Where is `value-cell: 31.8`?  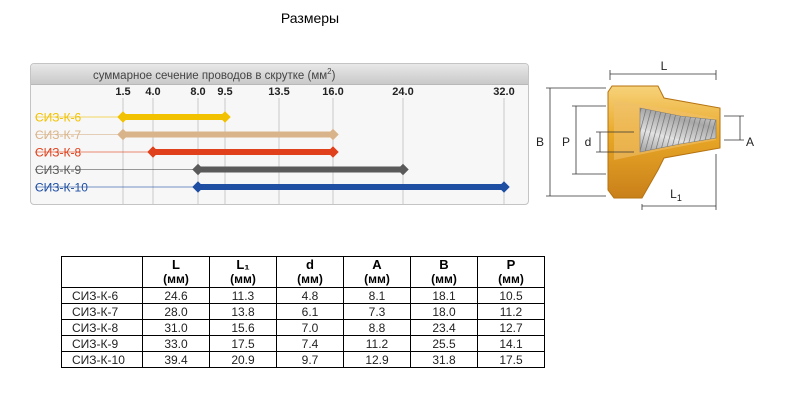 value-cell: 31.8 is located at coordinates (444, 359).